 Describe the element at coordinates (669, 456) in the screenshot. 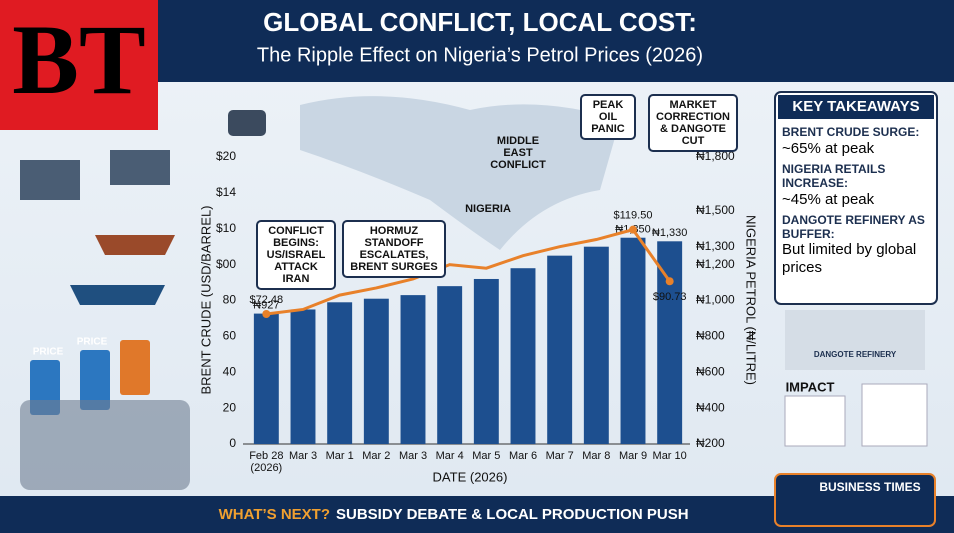

I see `x-tick-label: Mar 10` at that location.